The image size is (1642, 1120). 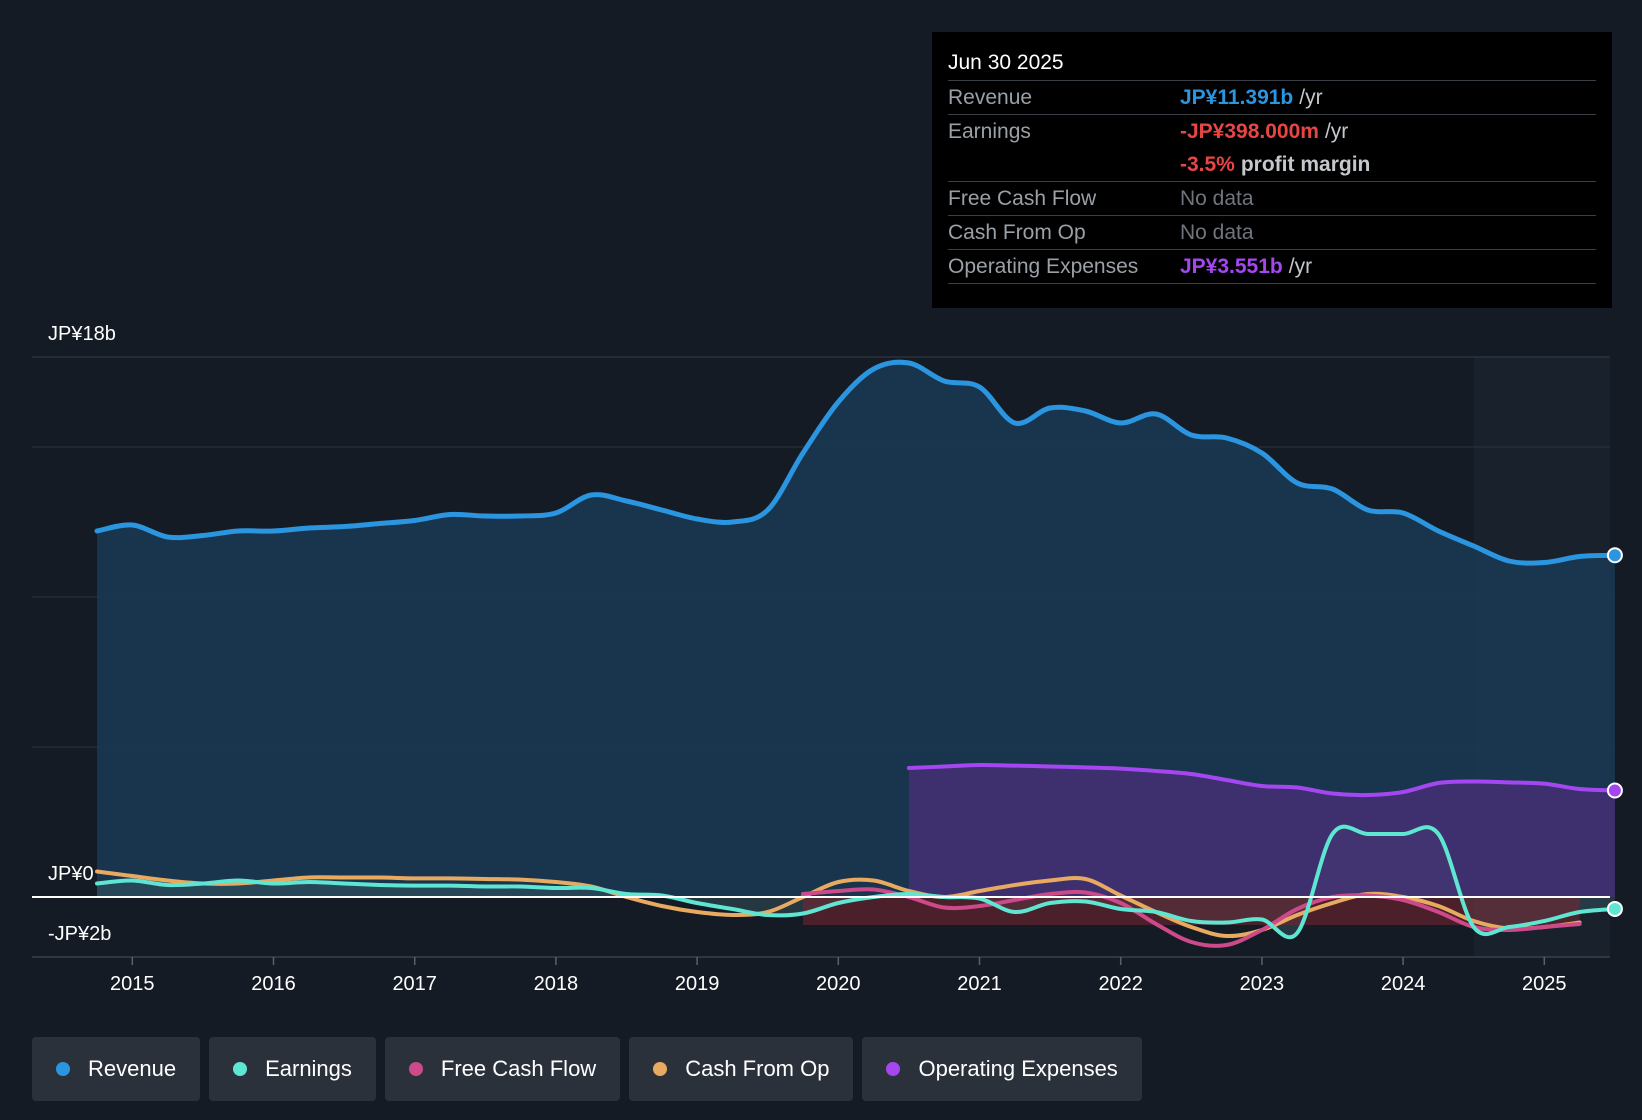 I want to click on revenue-dot-icon, so click(x=63, y=1069).